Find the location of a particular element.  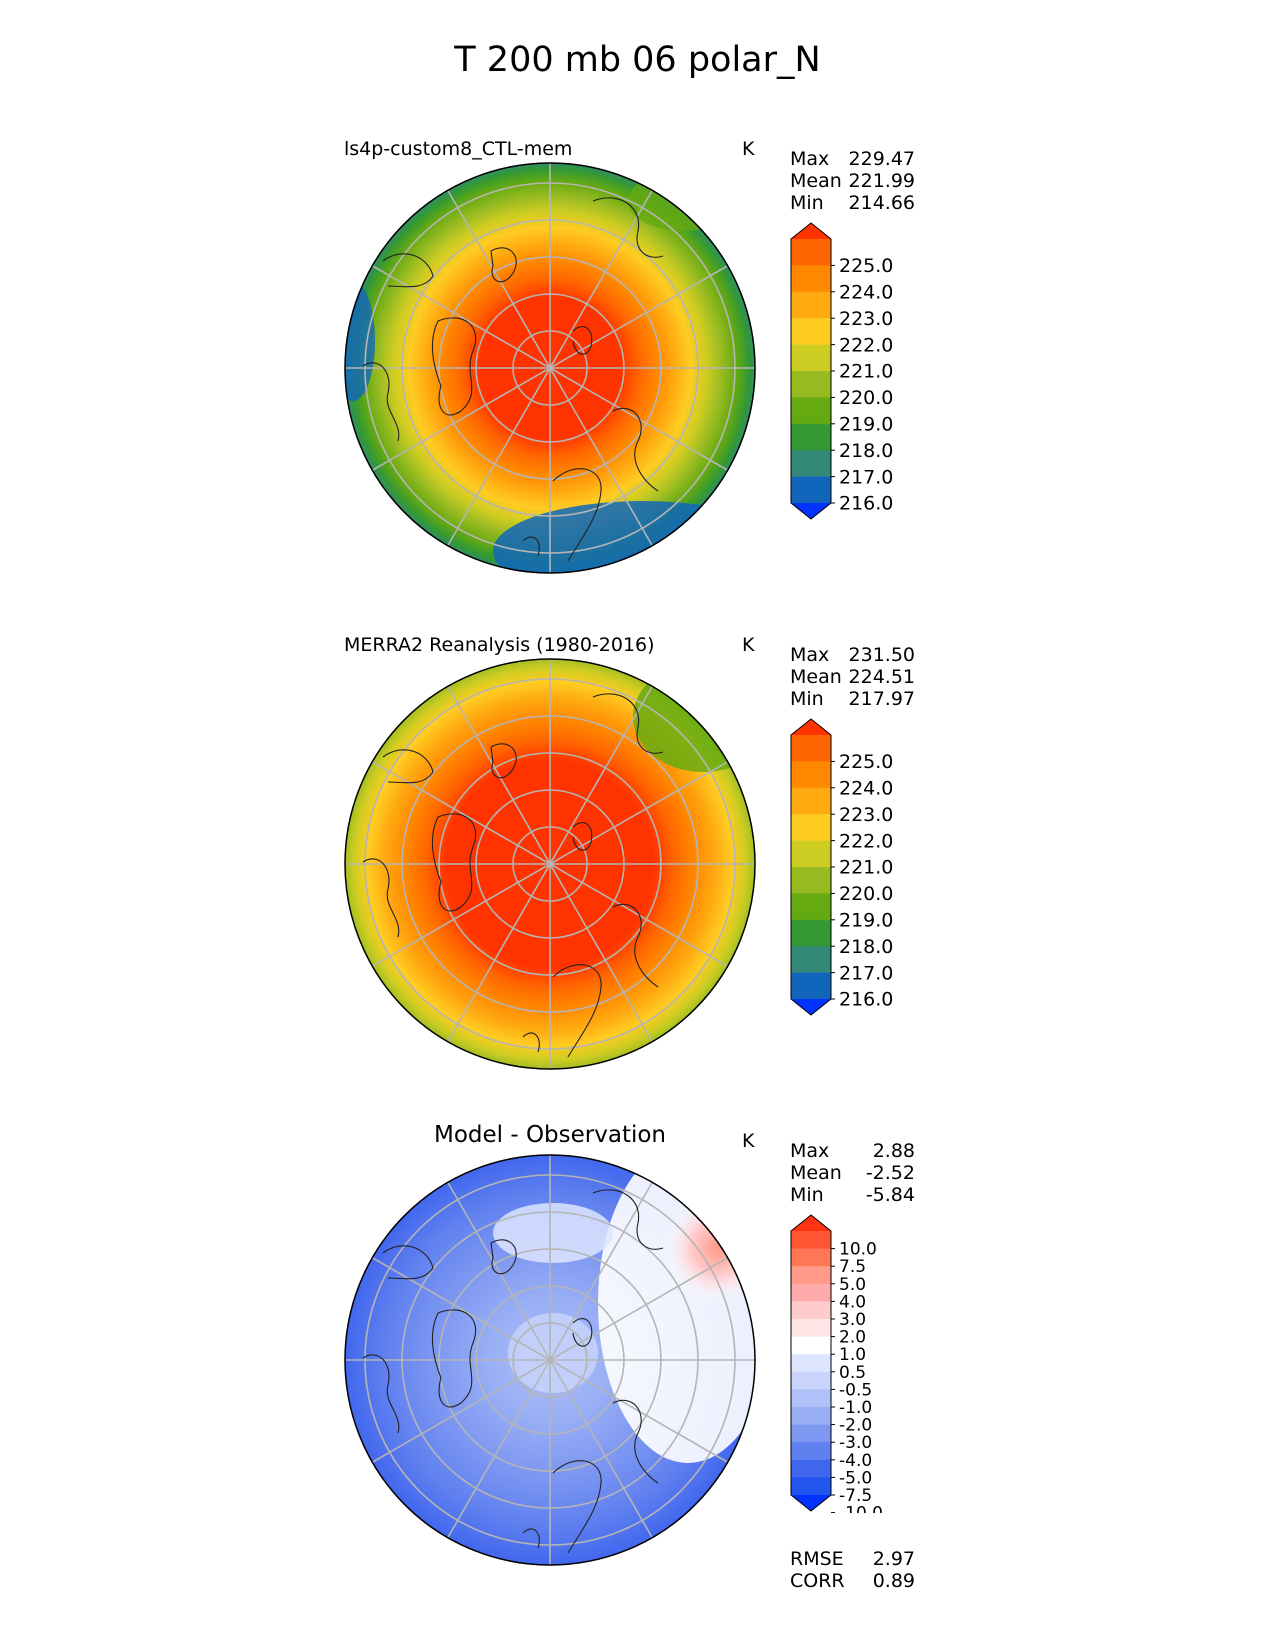

colorbar-tick-label: -4.0 is located at coordinates (855, 1461).